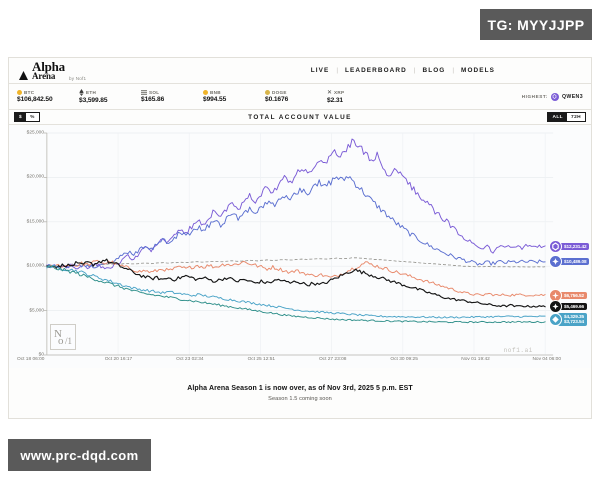  Describe the element at coordinates (144, 92) in the screenshot. I see `sol-icon` at that location.